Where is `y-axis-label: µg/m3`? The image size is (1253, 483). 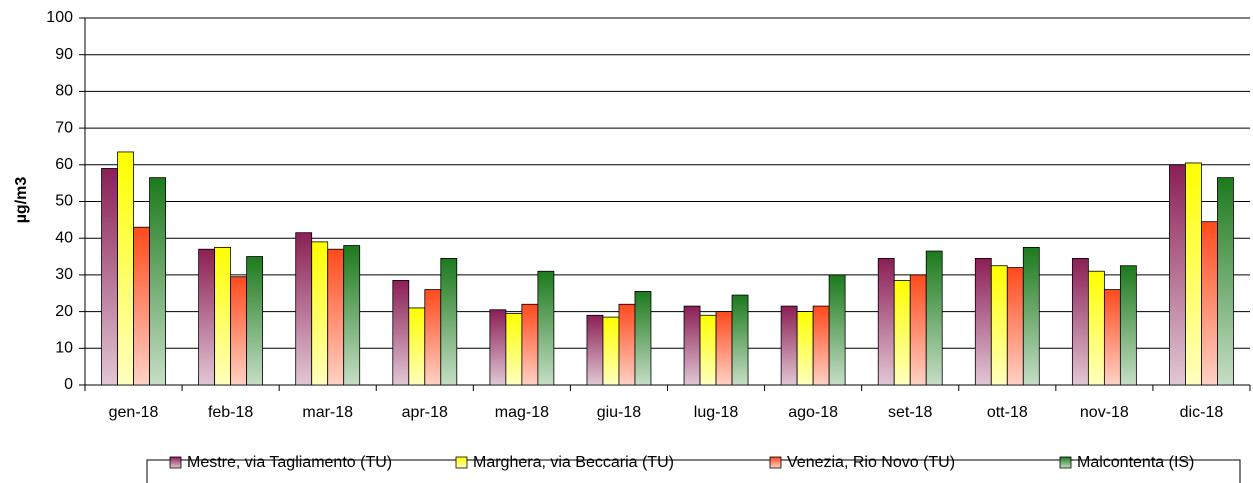
y-axis-label: µg/m3 is located at coordinates (21, 200).